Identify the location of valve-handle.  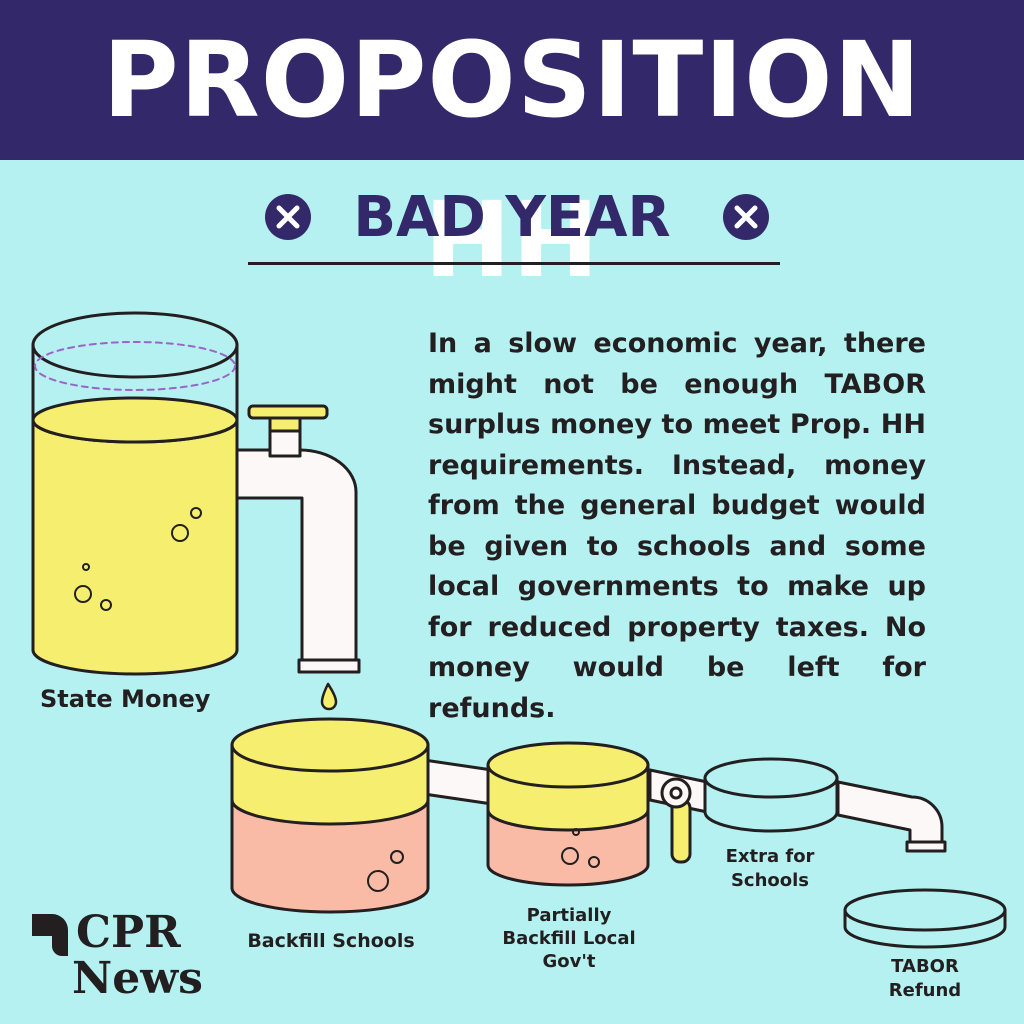
(676, 820).